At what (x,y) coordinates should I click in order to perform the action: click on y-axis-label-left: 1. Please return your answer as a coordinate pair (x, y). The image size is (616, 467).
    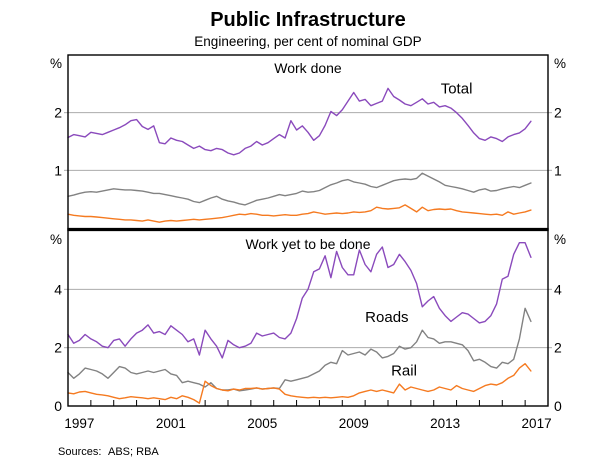
    Looking at the image, I should click on (58, 170).